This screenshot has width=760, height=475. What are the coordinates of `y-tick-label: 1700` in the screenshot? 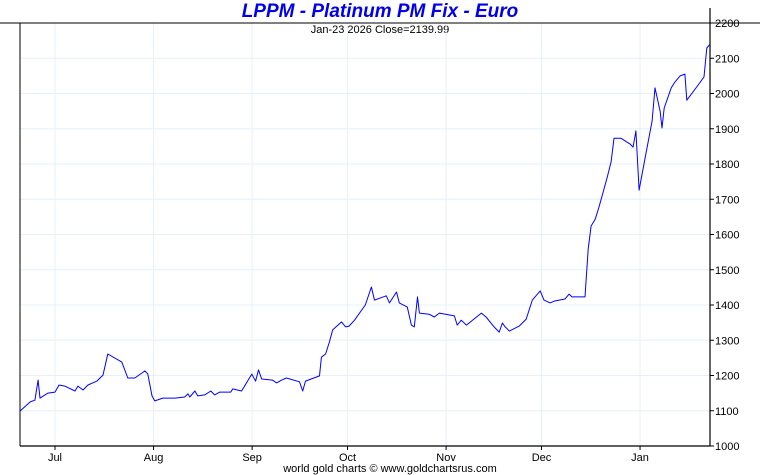 It's located at (727, 200).